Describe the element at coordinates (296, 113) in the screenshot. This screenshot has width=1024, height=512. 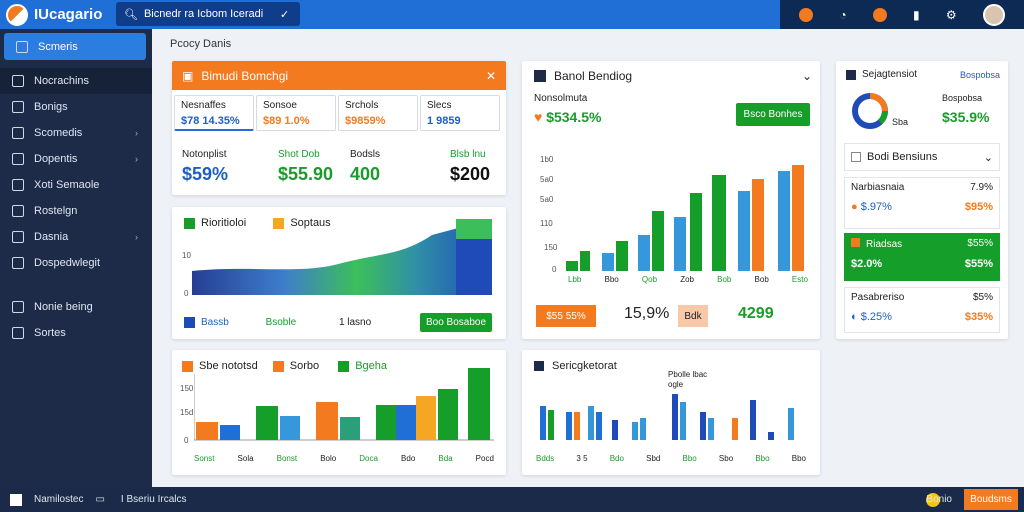
I see `stat-box-2: Sonsoe $89 1.0%` at that location.